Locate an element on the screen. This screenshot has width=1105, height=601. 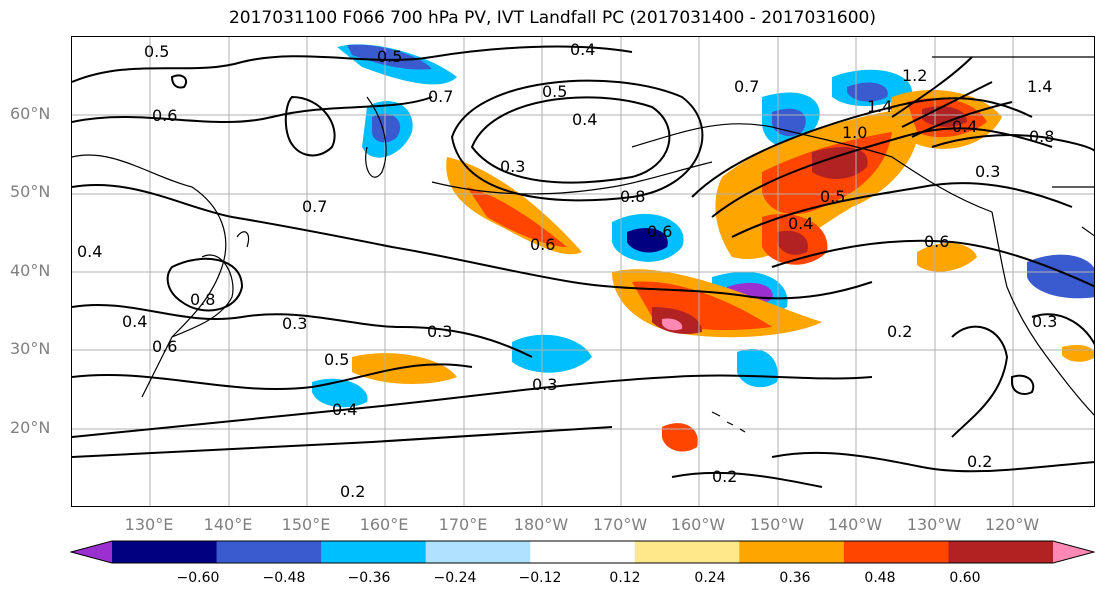
lon-label: 160°W is located at coordinates (698, 524).